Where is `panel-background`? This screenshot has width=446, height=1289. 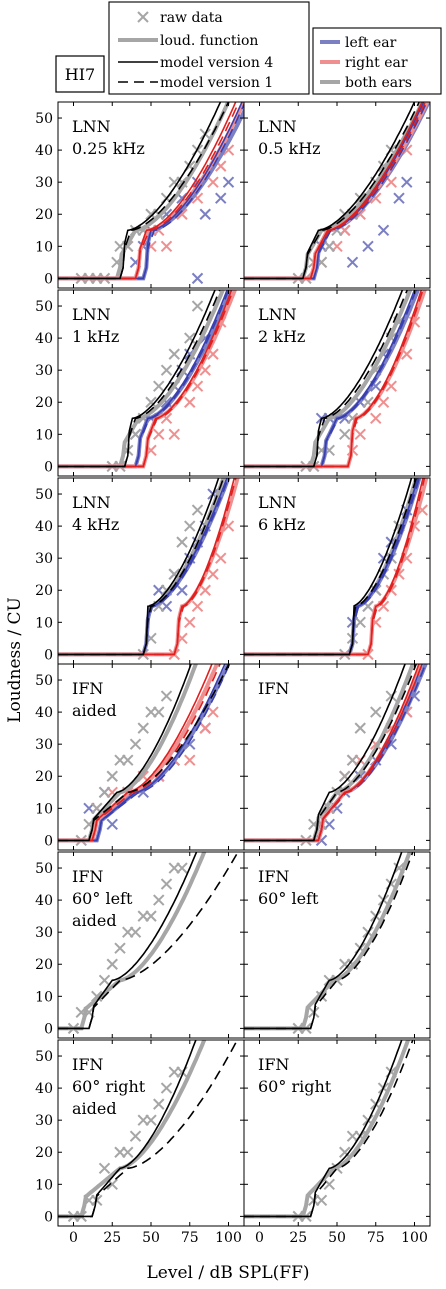
panel-background is located at coordinates (337, 1133).